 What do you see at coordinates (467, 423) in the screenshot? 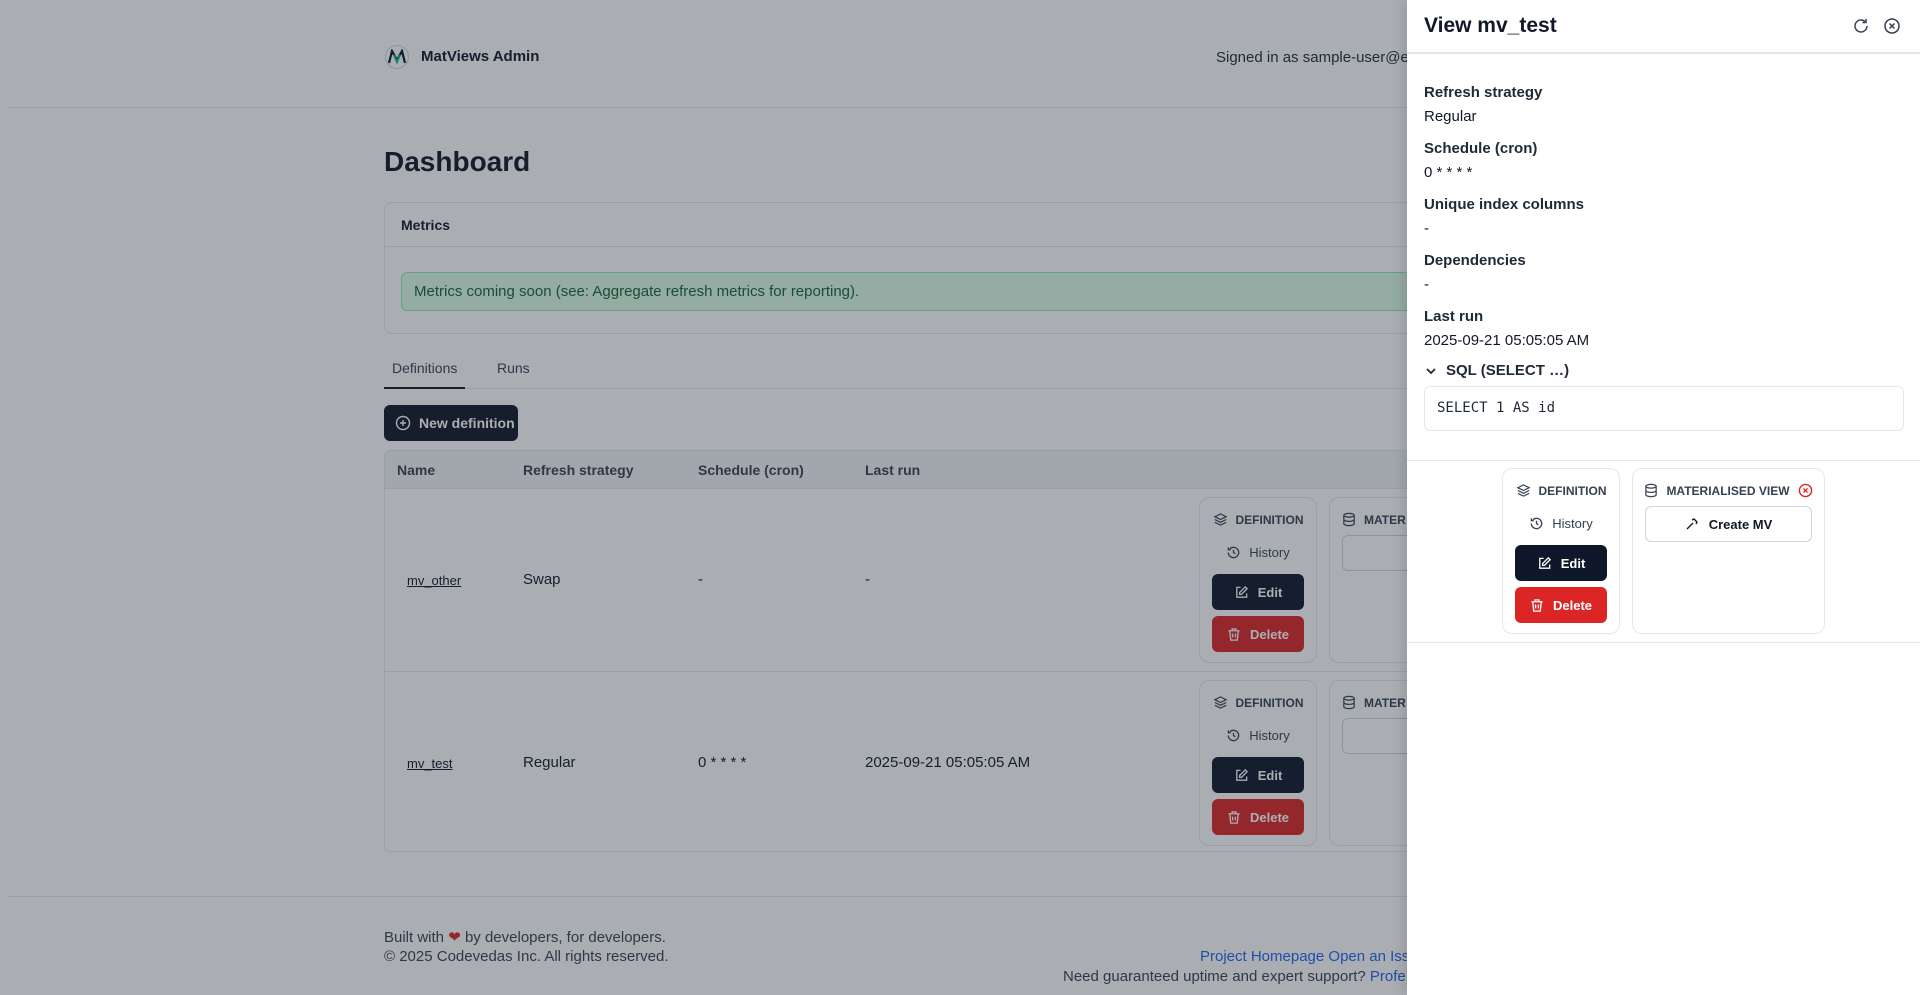
I see `new-definition-label: New definition` at bounding box center [467, 423].